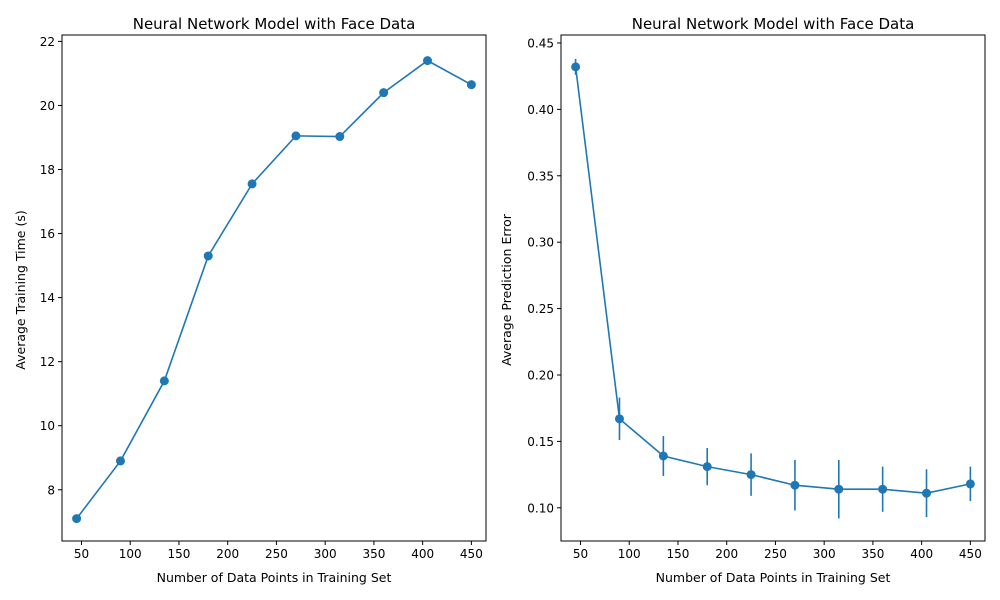  What do you see at coordinates (325, 554) in the screenshot?
I see `training-time-x-tick-label: 300` at bounding box center [325, 554].